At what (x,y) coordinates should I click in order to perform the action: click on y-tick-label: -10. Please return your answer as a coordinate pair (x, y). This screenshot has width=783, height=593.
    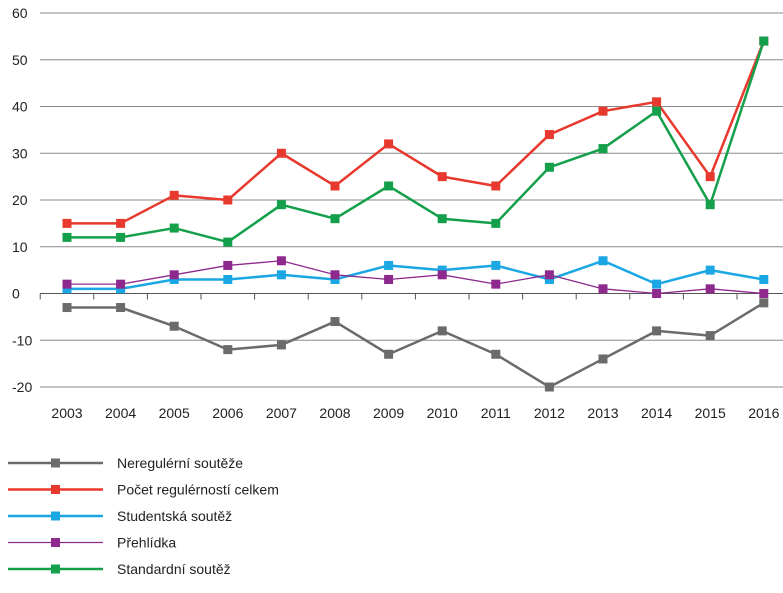
    Looking at the image, I should click on (22, 340).